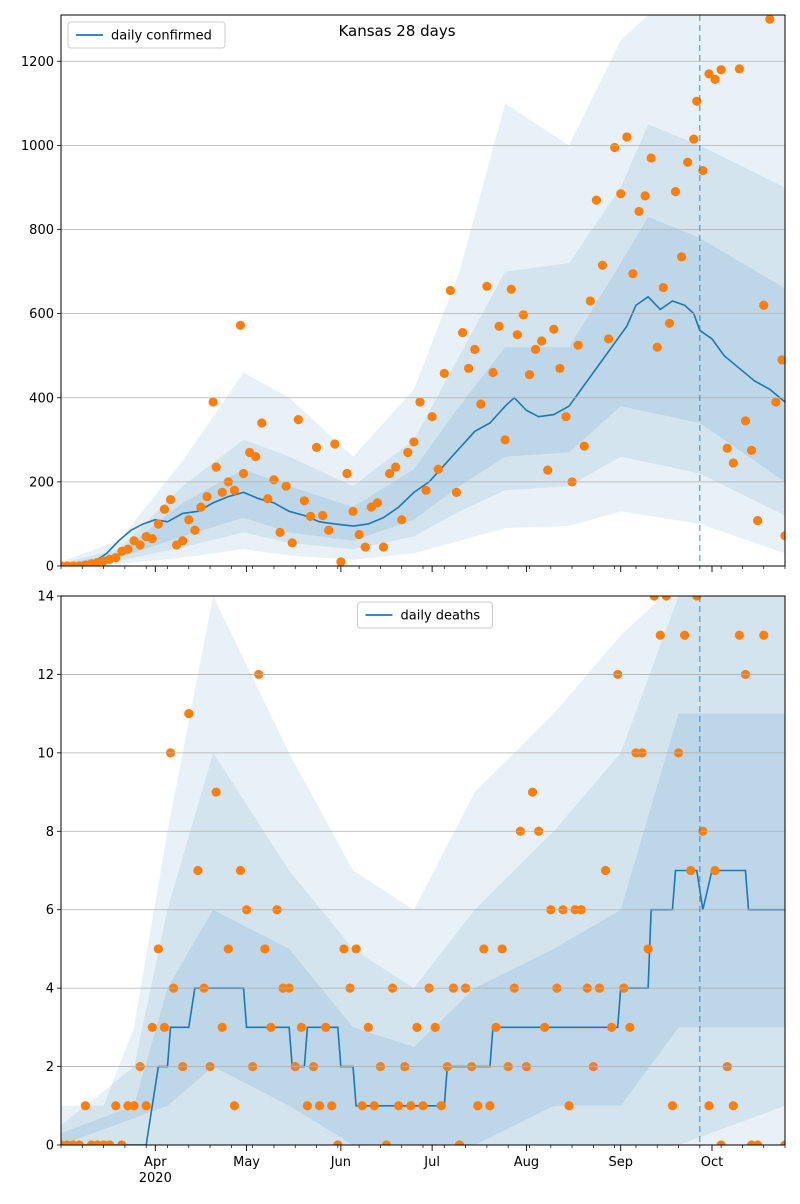  What do you see at coordinates (41, 482) in the screenshot?
I see `y-tick-label: 200` at bounding box center [41, 482].